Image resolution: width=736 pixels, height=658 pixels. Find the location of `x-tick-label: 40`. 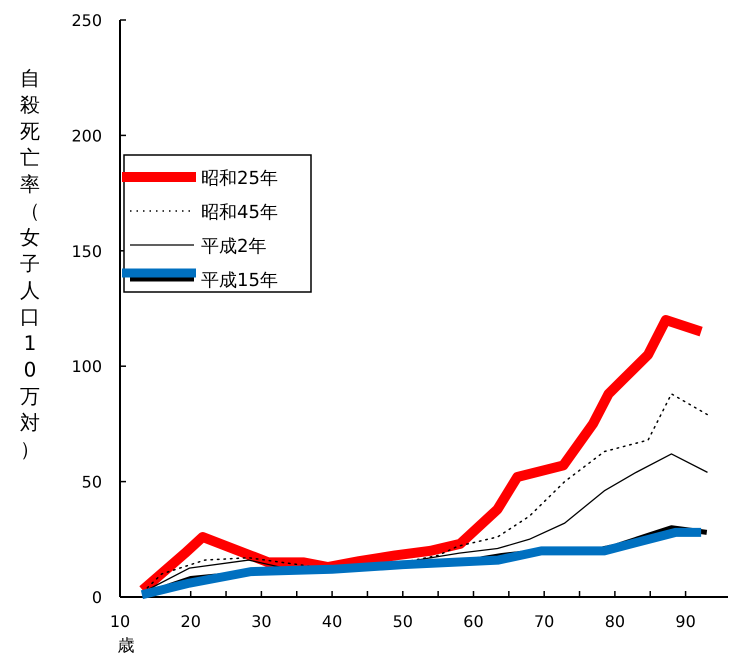

x-tick-label: 40 is located at coordinates (332, 621).